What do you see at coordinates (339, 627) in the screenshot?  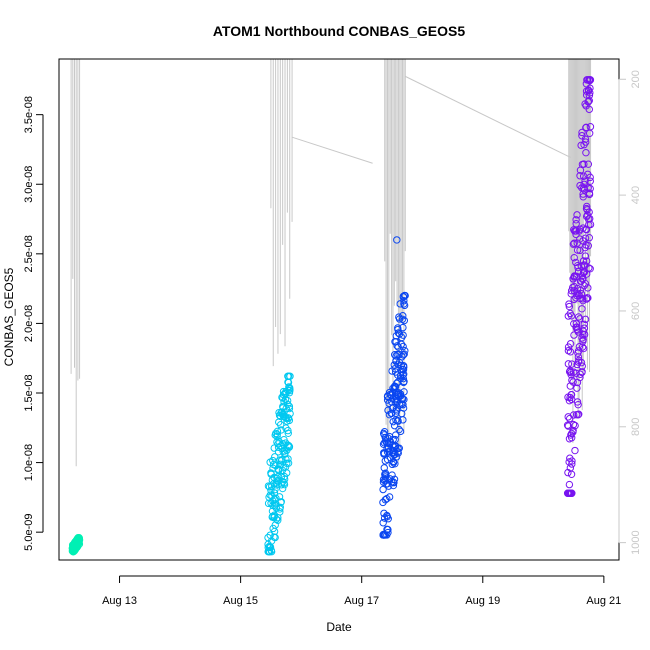 I see `x-axis-label: Date` at bounding box center [339, 627].